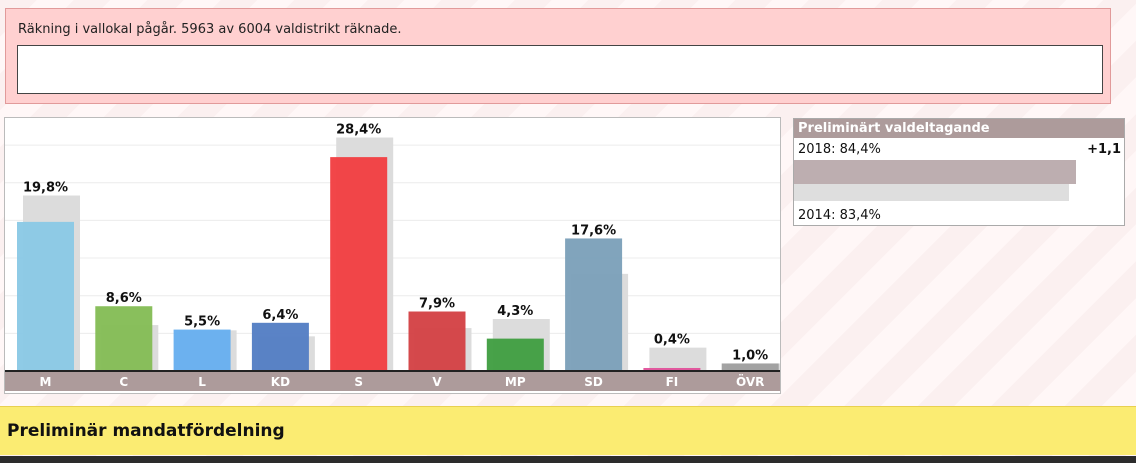 Image resolution: width=1136 pixels, height=463 pixels. What do you see at coordinates (437, 341) in the screenshot?
I see `bar-V` at bounding box center [437, 341].